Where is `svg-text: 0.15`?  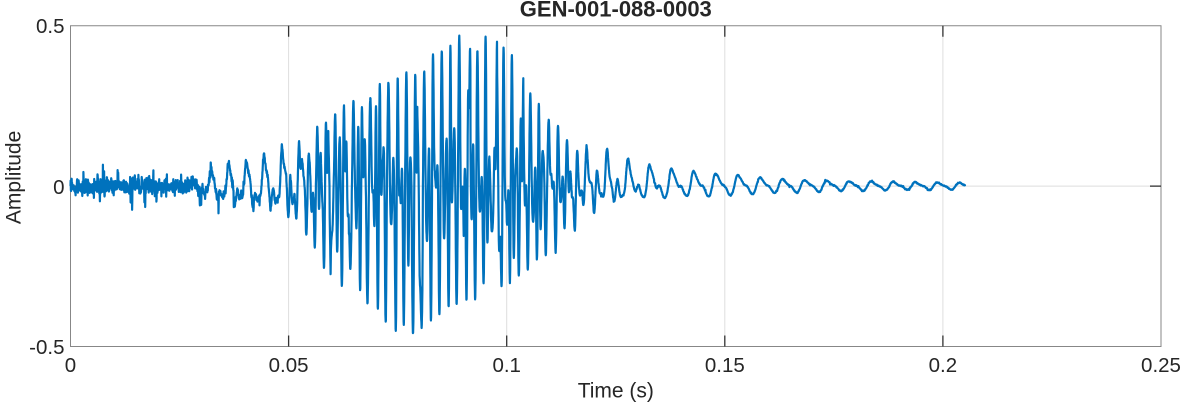
svg-text: 0.15 is located at coordinates (725, 365).